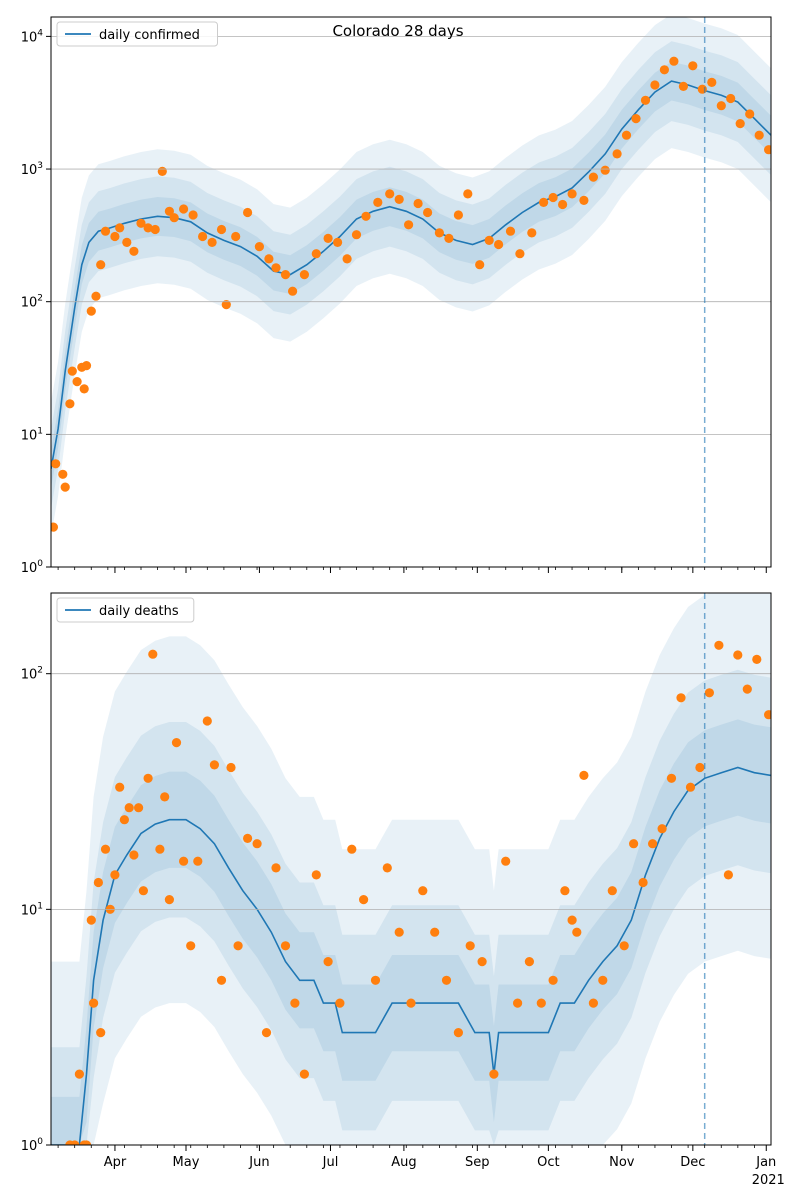 The width and height of the screenshot is (800, 1204). I want to click on x-tick-label: Nov, so click(622, 1162).